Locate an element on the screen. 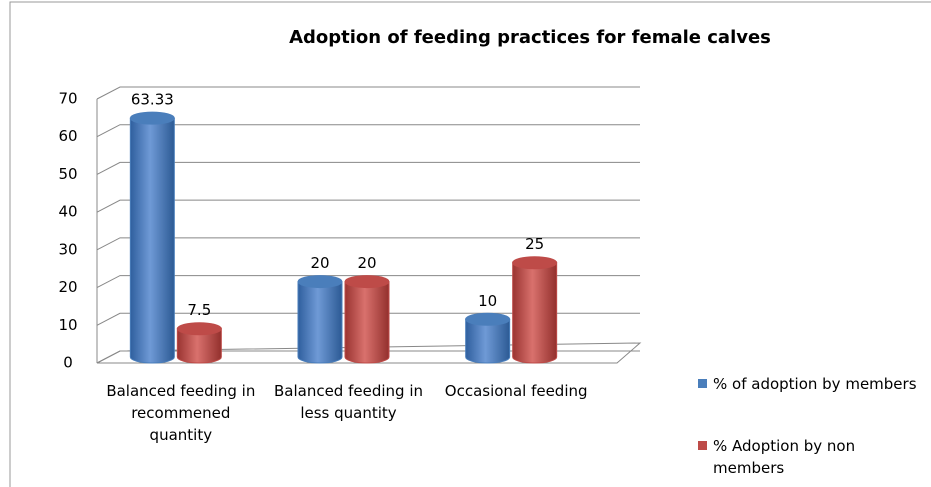 The width and height of the screenshot is (931, 487). x-tick-label: Balanced feeding in recommened quantity is located at coordinates (181, 413).